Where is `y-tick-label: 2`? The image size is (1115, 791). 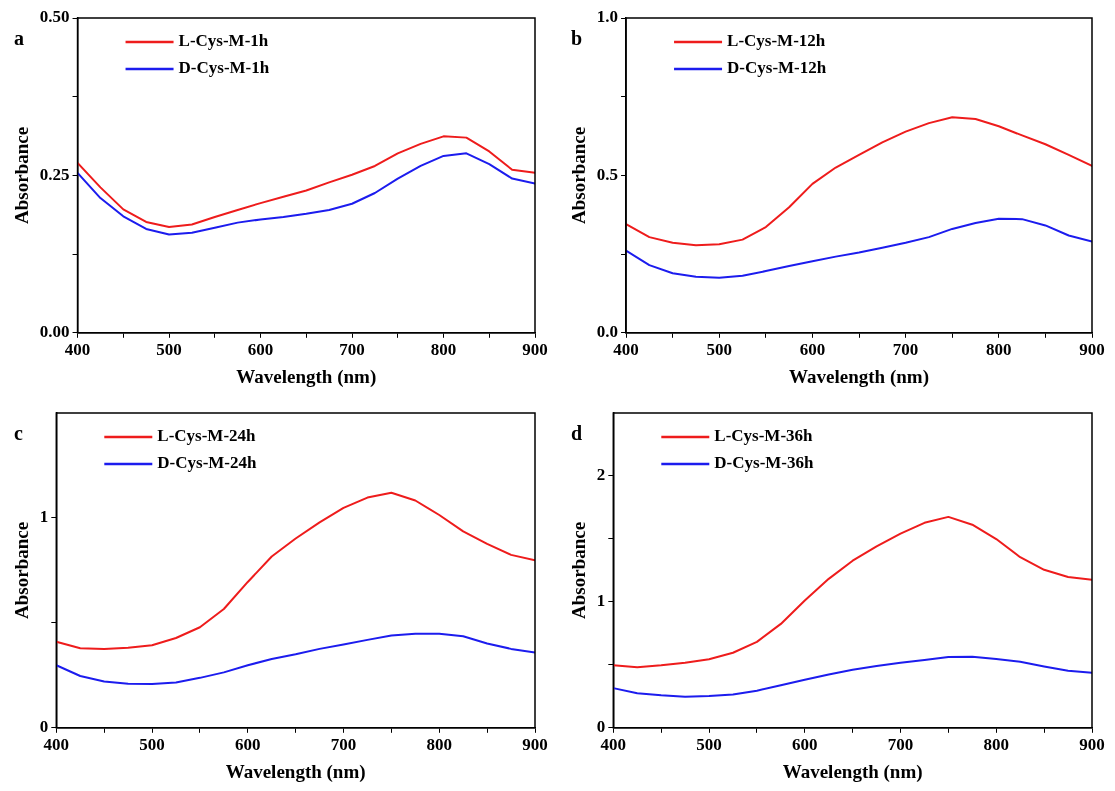 y-tick-label: 2 is located at coordinates (601, 475).